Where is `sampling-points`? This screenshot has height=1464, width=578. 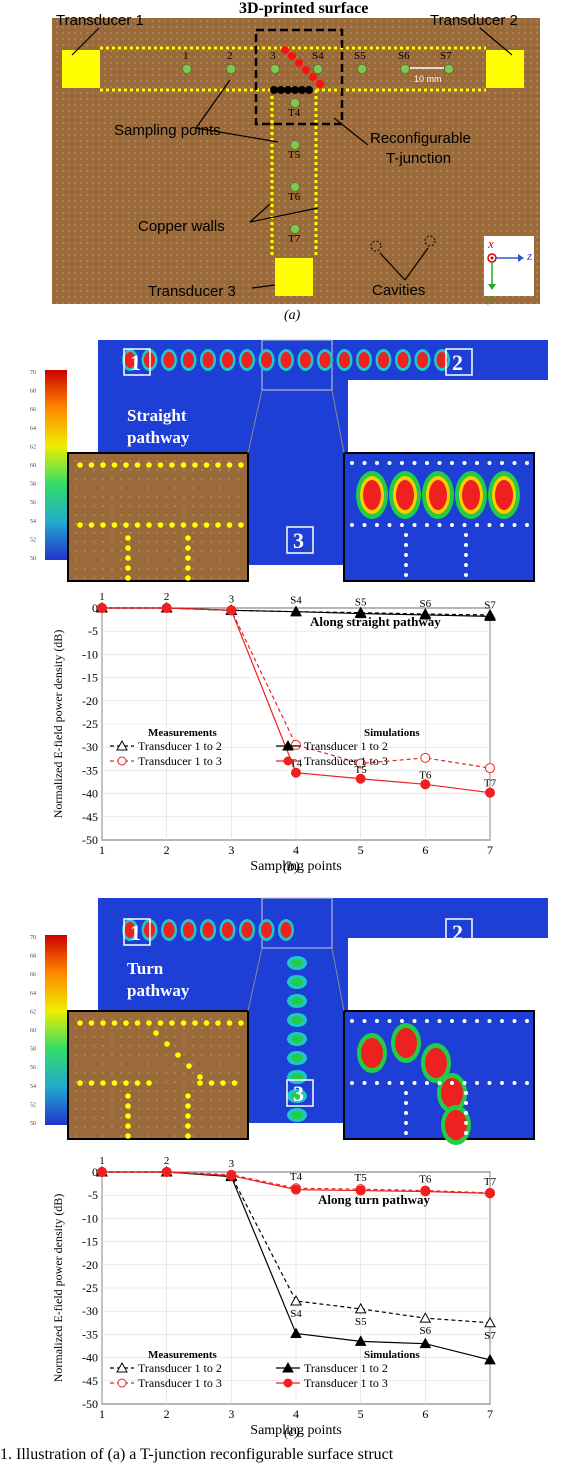 sampling-points is located at coordinates (318, 149).